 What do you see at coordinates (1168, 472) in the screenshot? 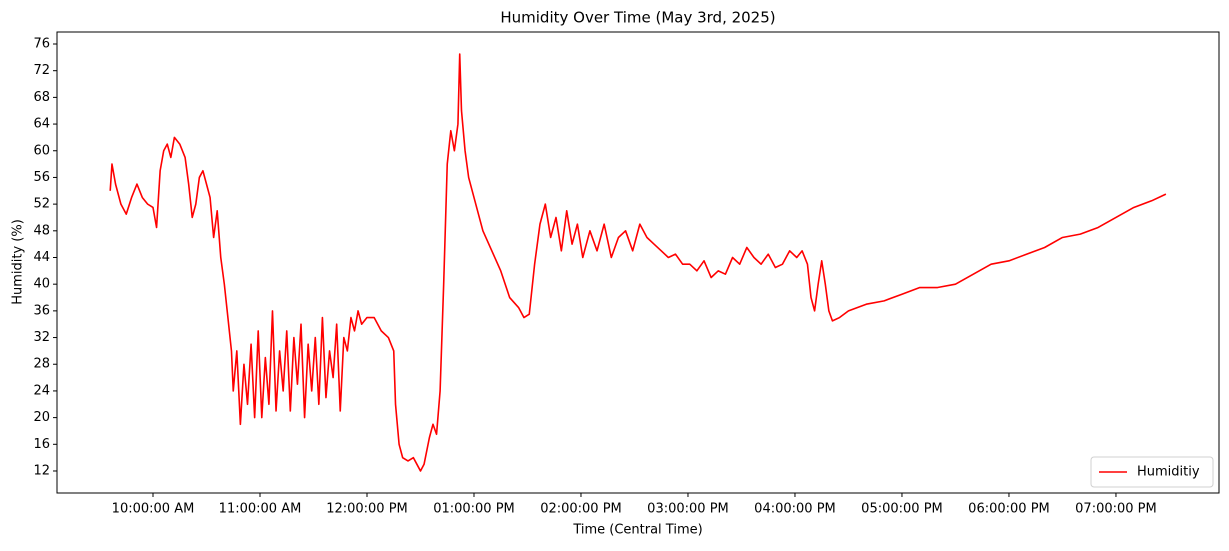
I see `legend-label: Humiditiy` at bounding box center [1168, 472].